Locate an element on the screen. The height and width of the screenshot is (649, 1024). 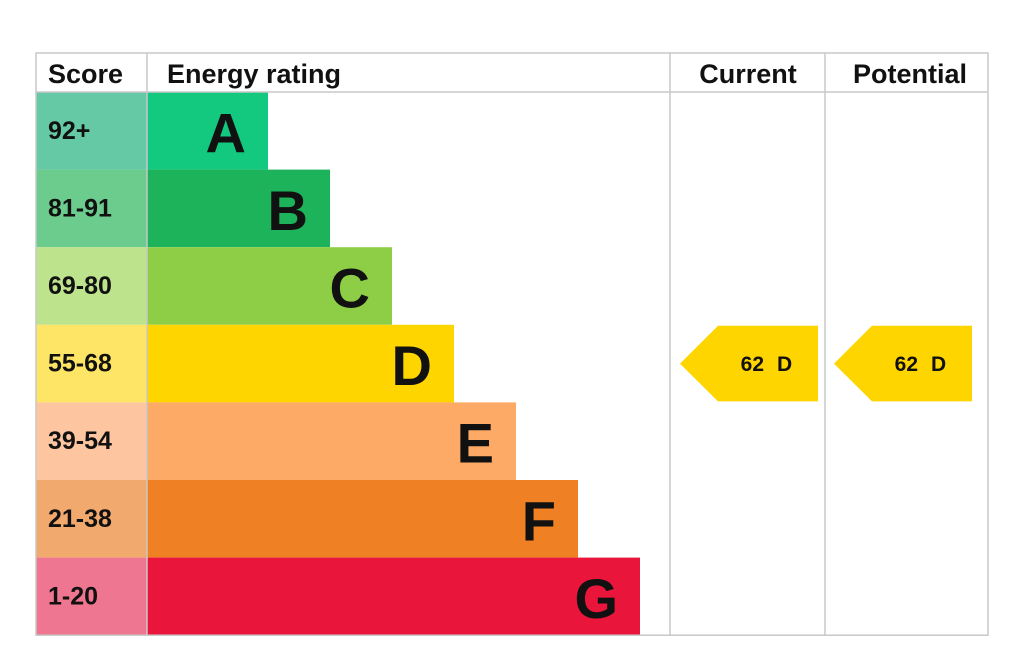
header-score: Score is located at coordinates (85, 74).